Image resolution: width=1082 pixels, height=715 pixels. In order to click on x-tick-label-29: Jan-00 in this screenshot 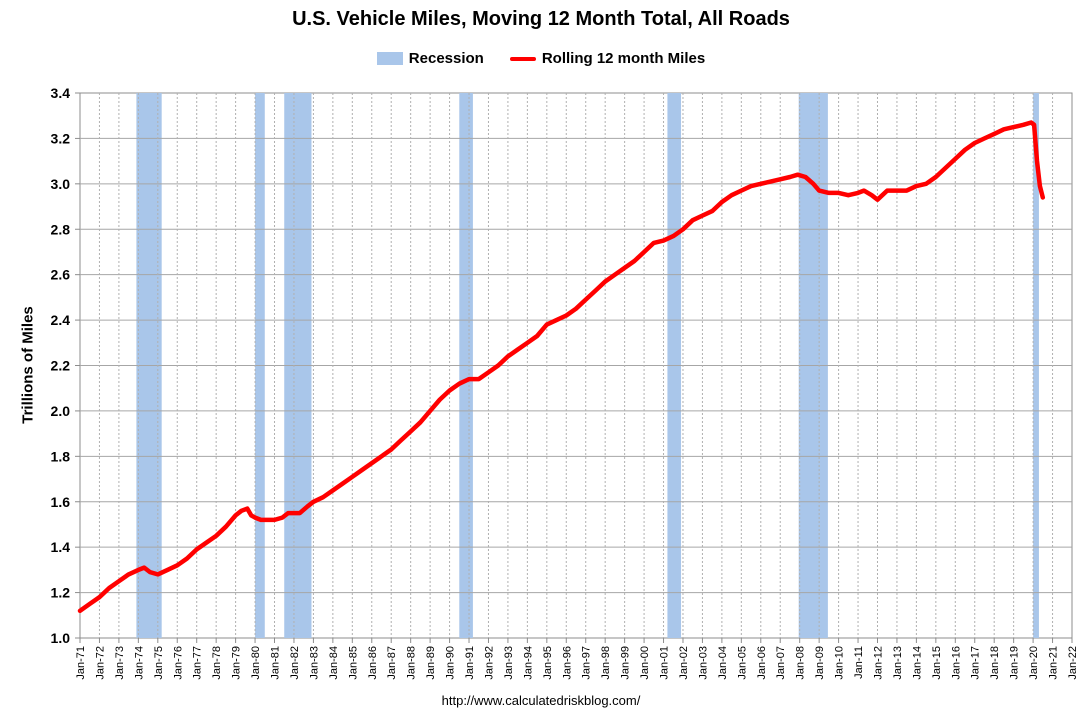, I will do `click(645, 663)`.